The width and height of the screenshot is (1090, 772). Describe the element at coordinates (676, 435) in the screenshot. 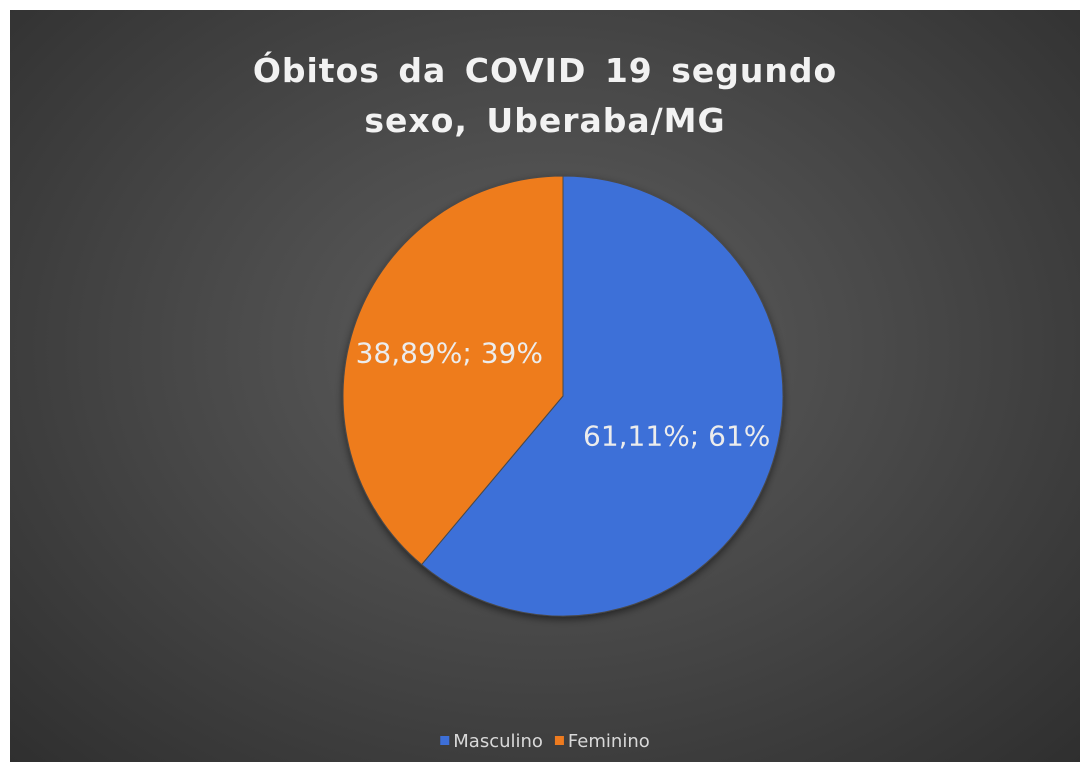

I see `data-label: 61,11%; 61%` at that location.